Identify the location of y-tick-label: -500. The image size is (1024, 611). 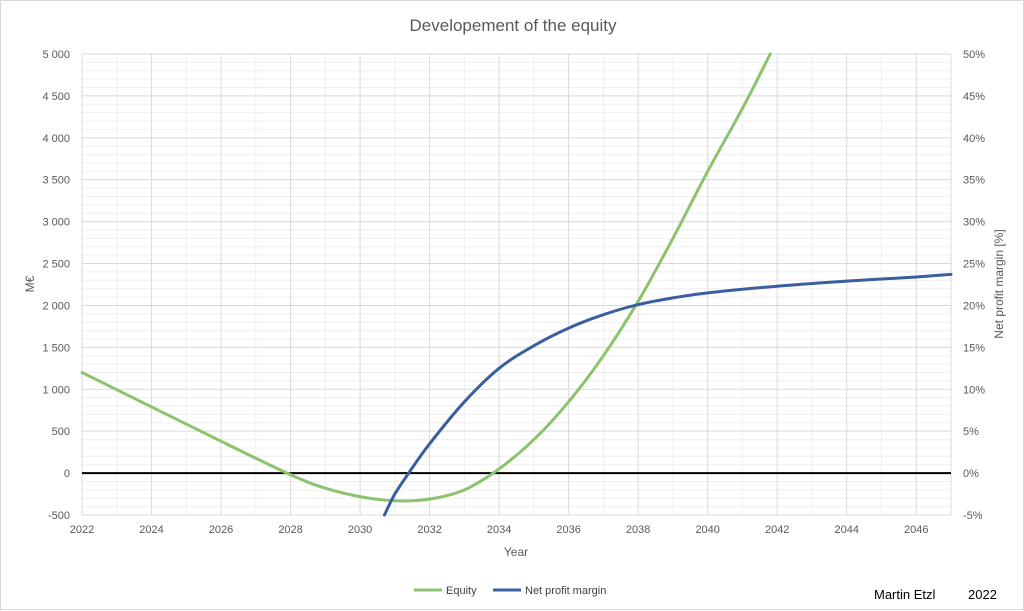
(59, 516).